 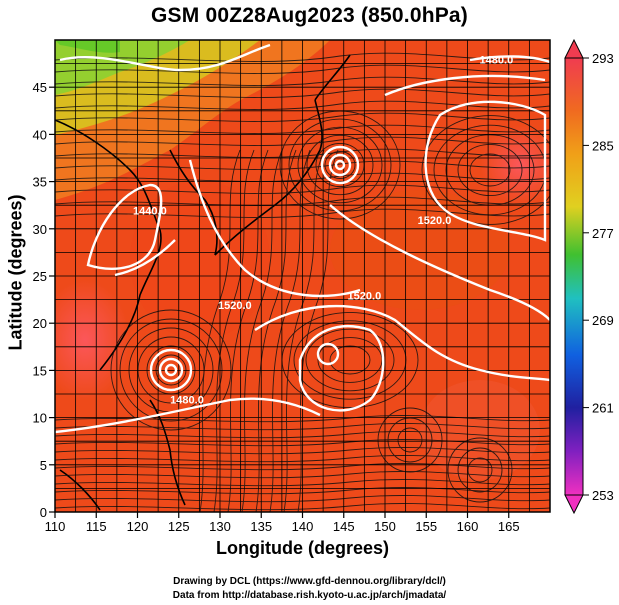 What do you see at coordinates (439, 262) in the screenshot?
I see `contour-1520-east` at bounding box center [439, 262].